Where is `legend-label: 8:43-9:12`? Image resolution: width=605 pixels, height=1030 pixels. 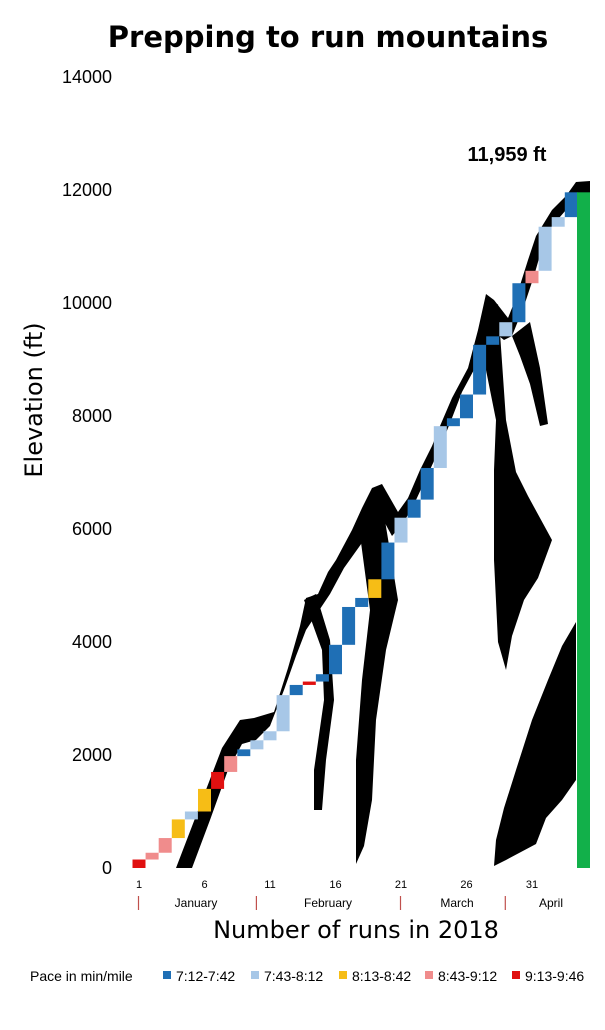 legend-label: 8:43-9:12 is located at coordinates (467, 976).